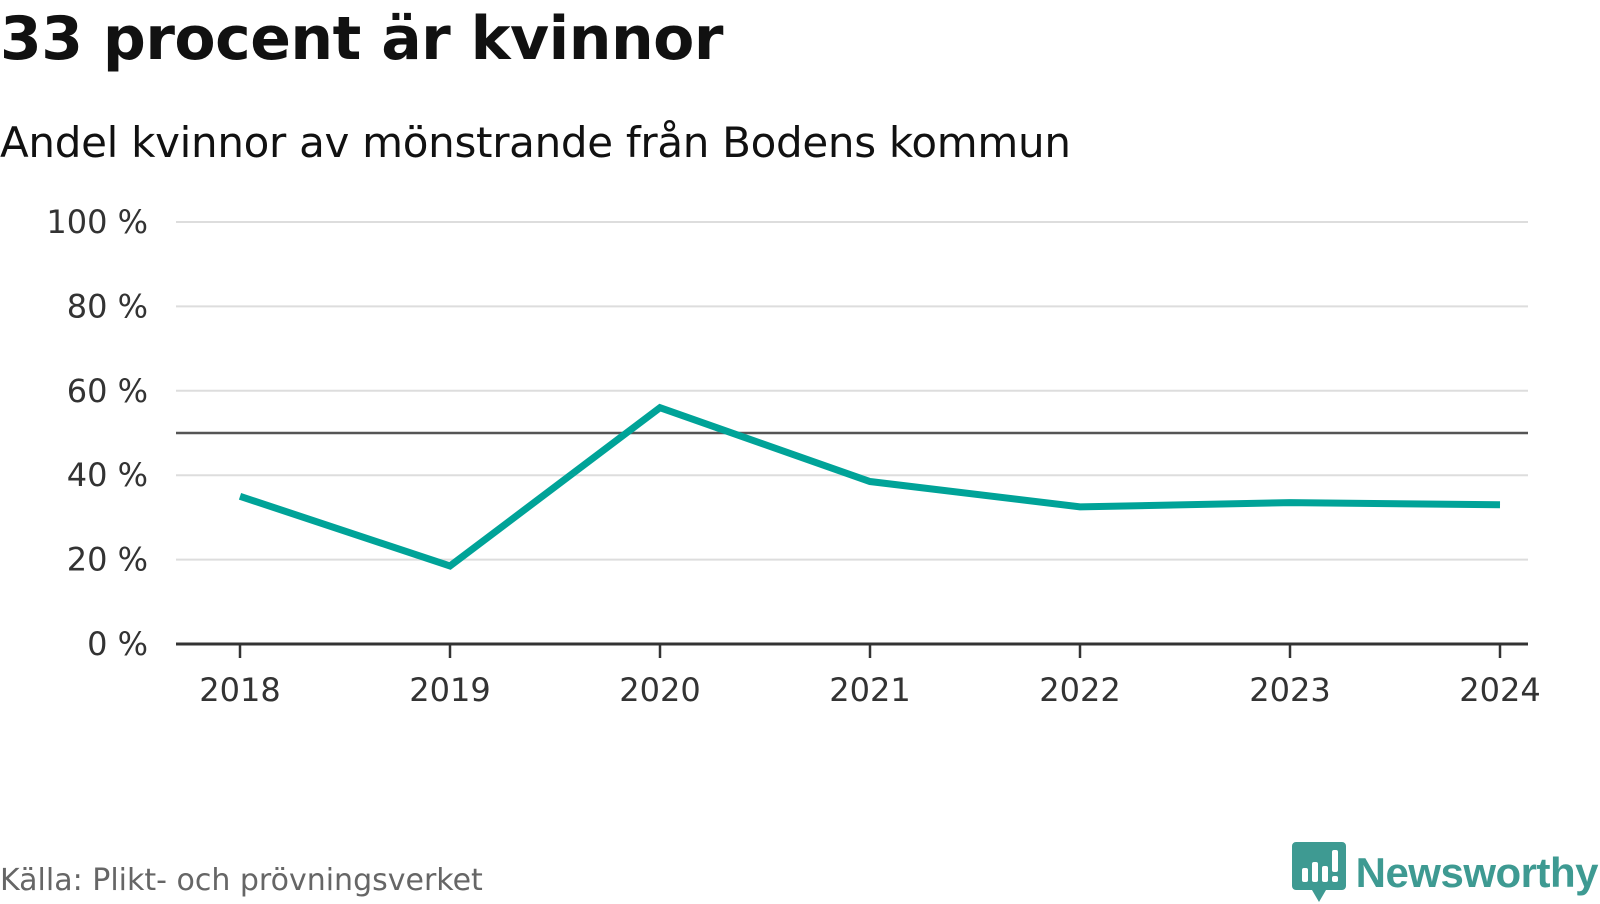  I want to click on x-tick-label: 2023, so click(1289, 690).